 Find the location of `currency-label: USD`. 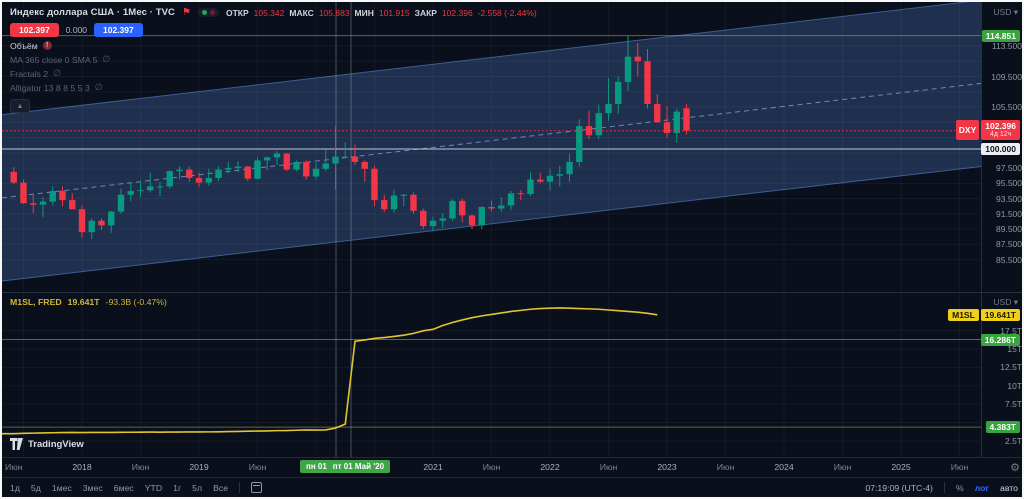

currency-label: USD is located at coordinates (1002, 302).